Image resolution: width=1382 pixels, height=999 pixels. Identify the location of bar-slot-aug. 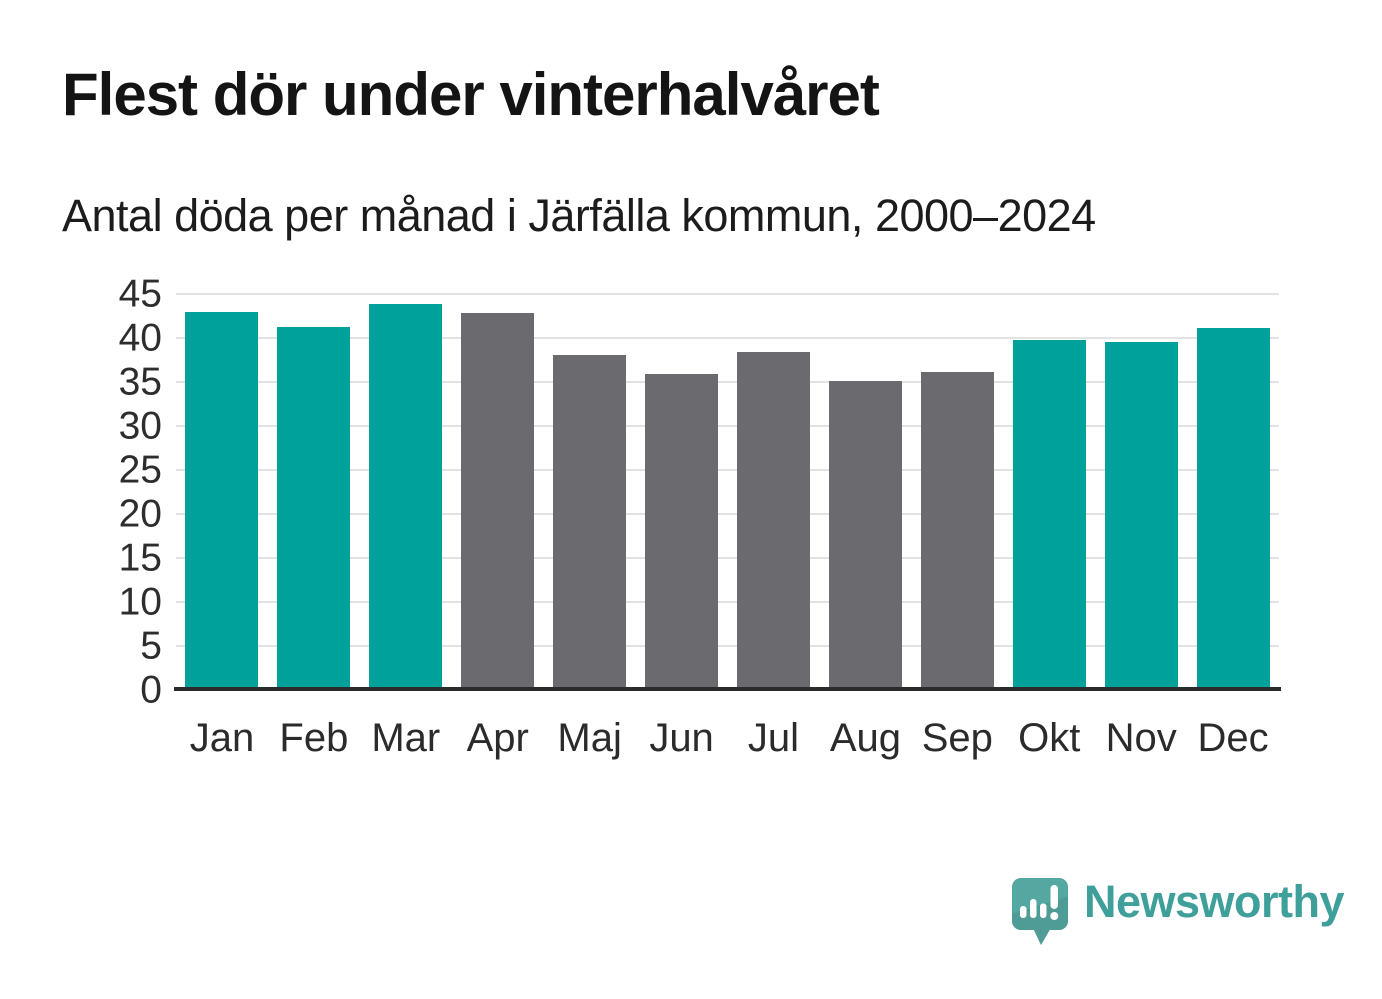
(865, 492).